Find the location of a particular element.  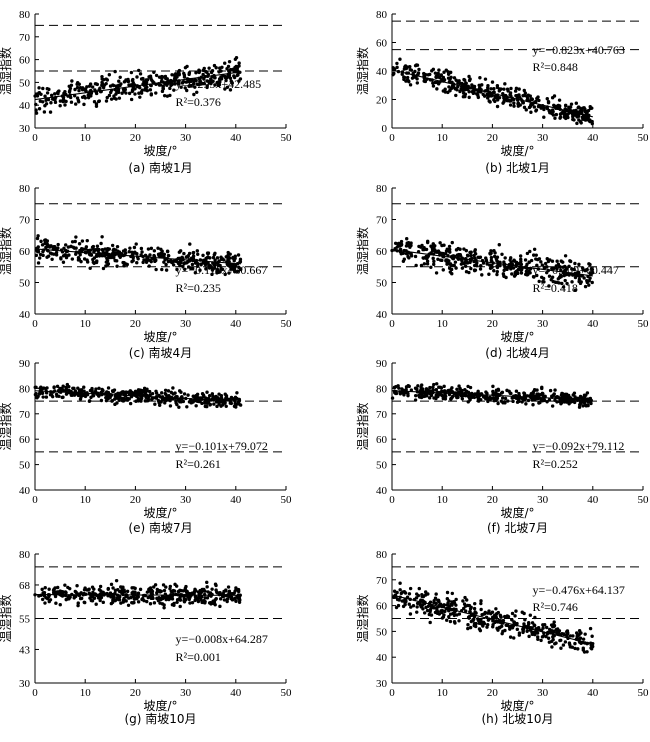

fit-equation: y=−0.209+60.447 is located at coordinates (576, 270).